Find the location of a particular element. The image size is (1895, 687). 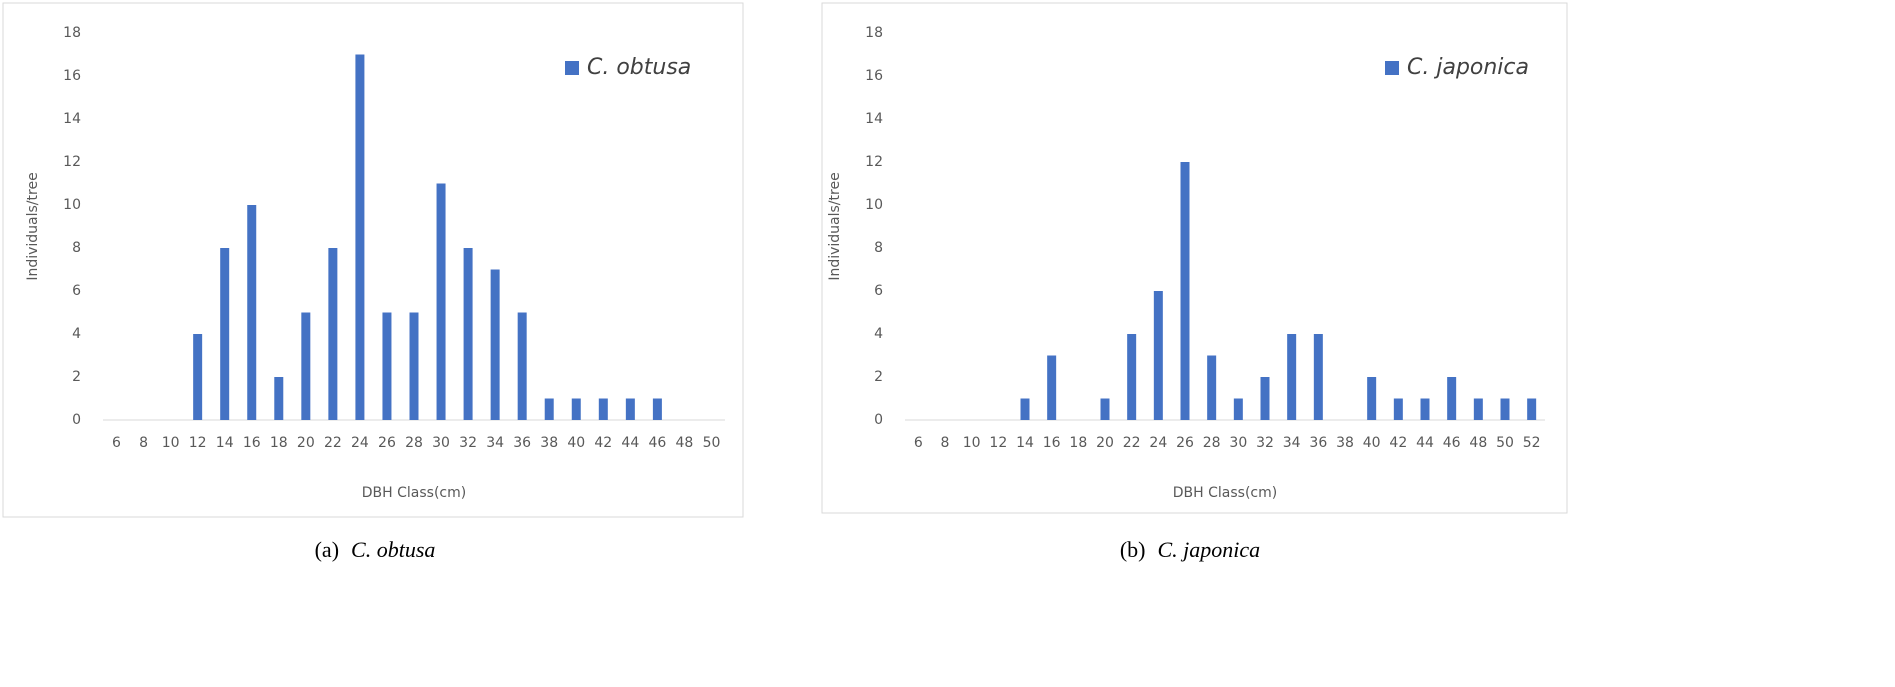

legend-label: C. japonica is located at coordinates (1468, 67).